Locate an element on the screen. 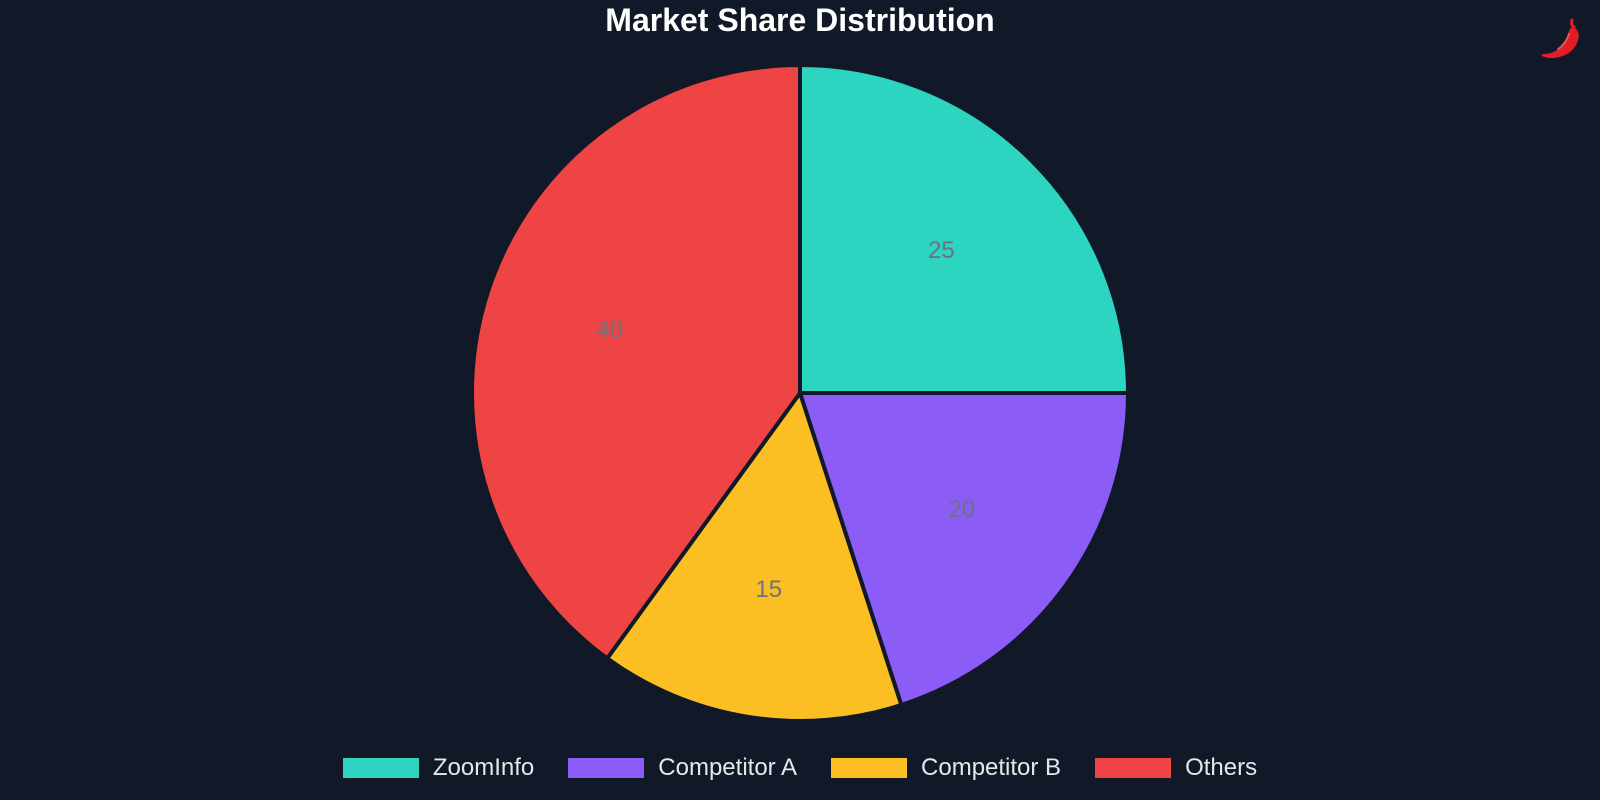  legend-item: Competitor A is located at coordinates (682, 768).